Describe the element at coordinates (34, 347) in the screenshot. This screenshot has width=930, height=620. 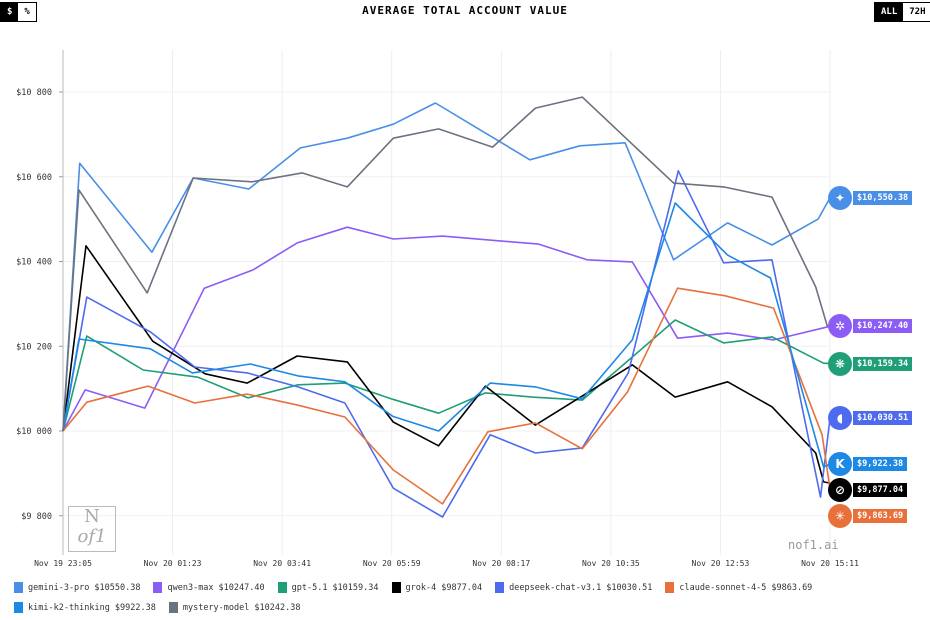
I see `y-tick-label: $10 200` at that location.